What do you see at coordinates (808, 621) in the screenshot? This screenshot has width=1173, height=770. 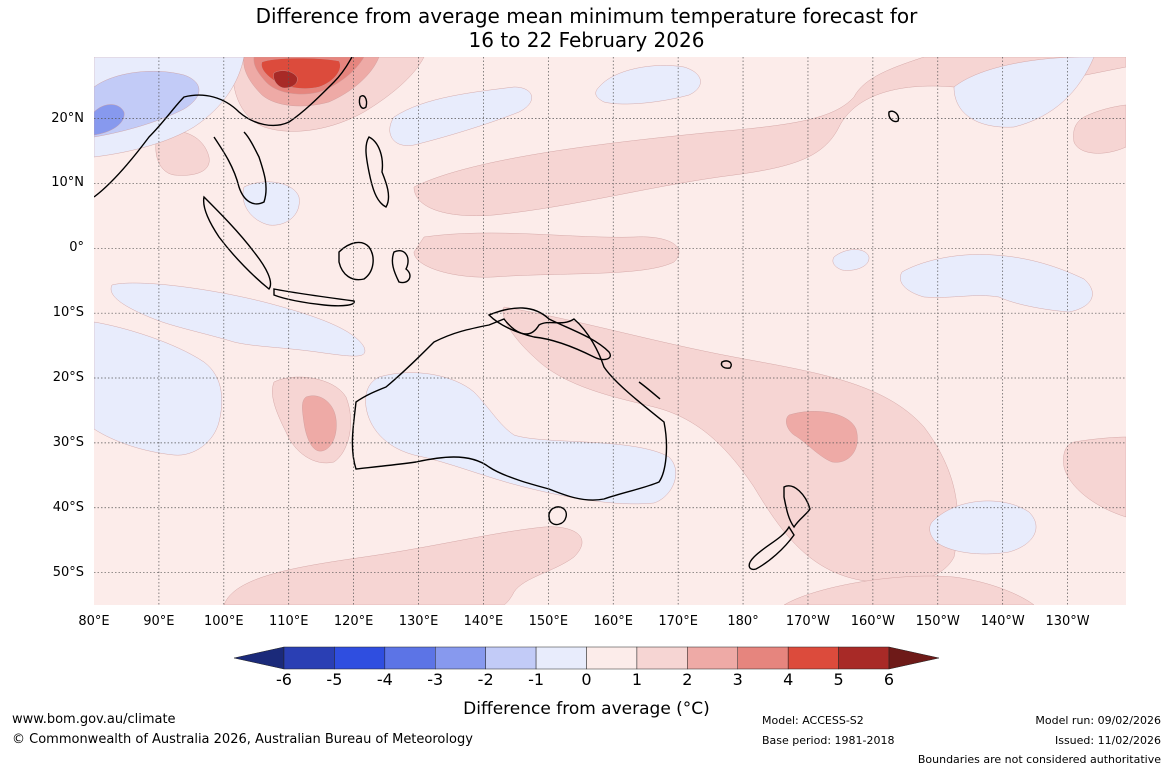 I see `lon-label: 170°W` at bounding box center [808, 621].